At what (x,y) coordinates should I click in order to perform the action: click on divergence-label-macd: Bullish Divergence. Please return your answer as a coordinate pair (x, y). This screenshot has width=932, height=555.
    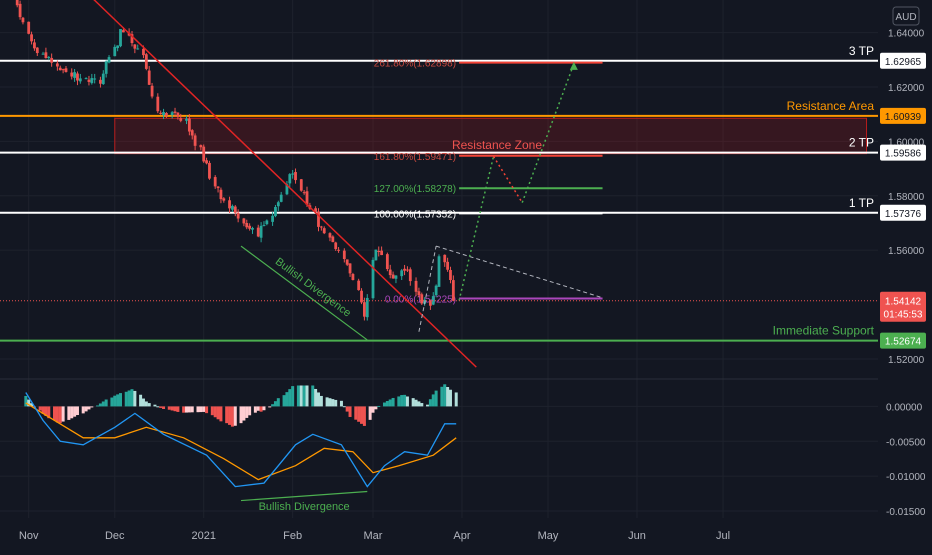
    Looking at the image, I should click on (304, 507).